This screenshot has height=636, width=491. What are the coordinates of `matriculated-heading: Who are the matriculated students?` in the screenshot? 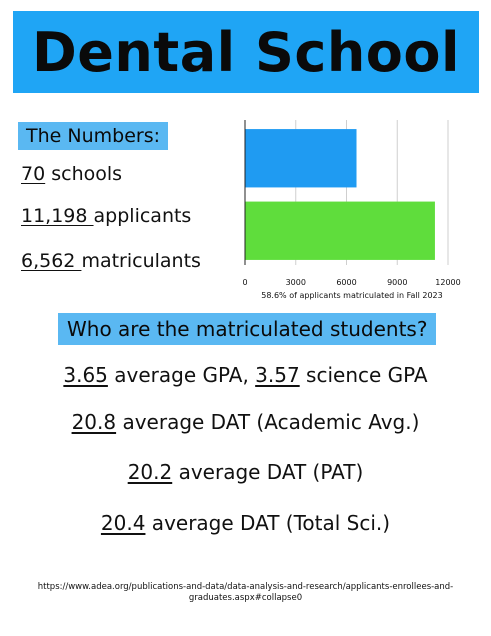 It's located at (247, 329).